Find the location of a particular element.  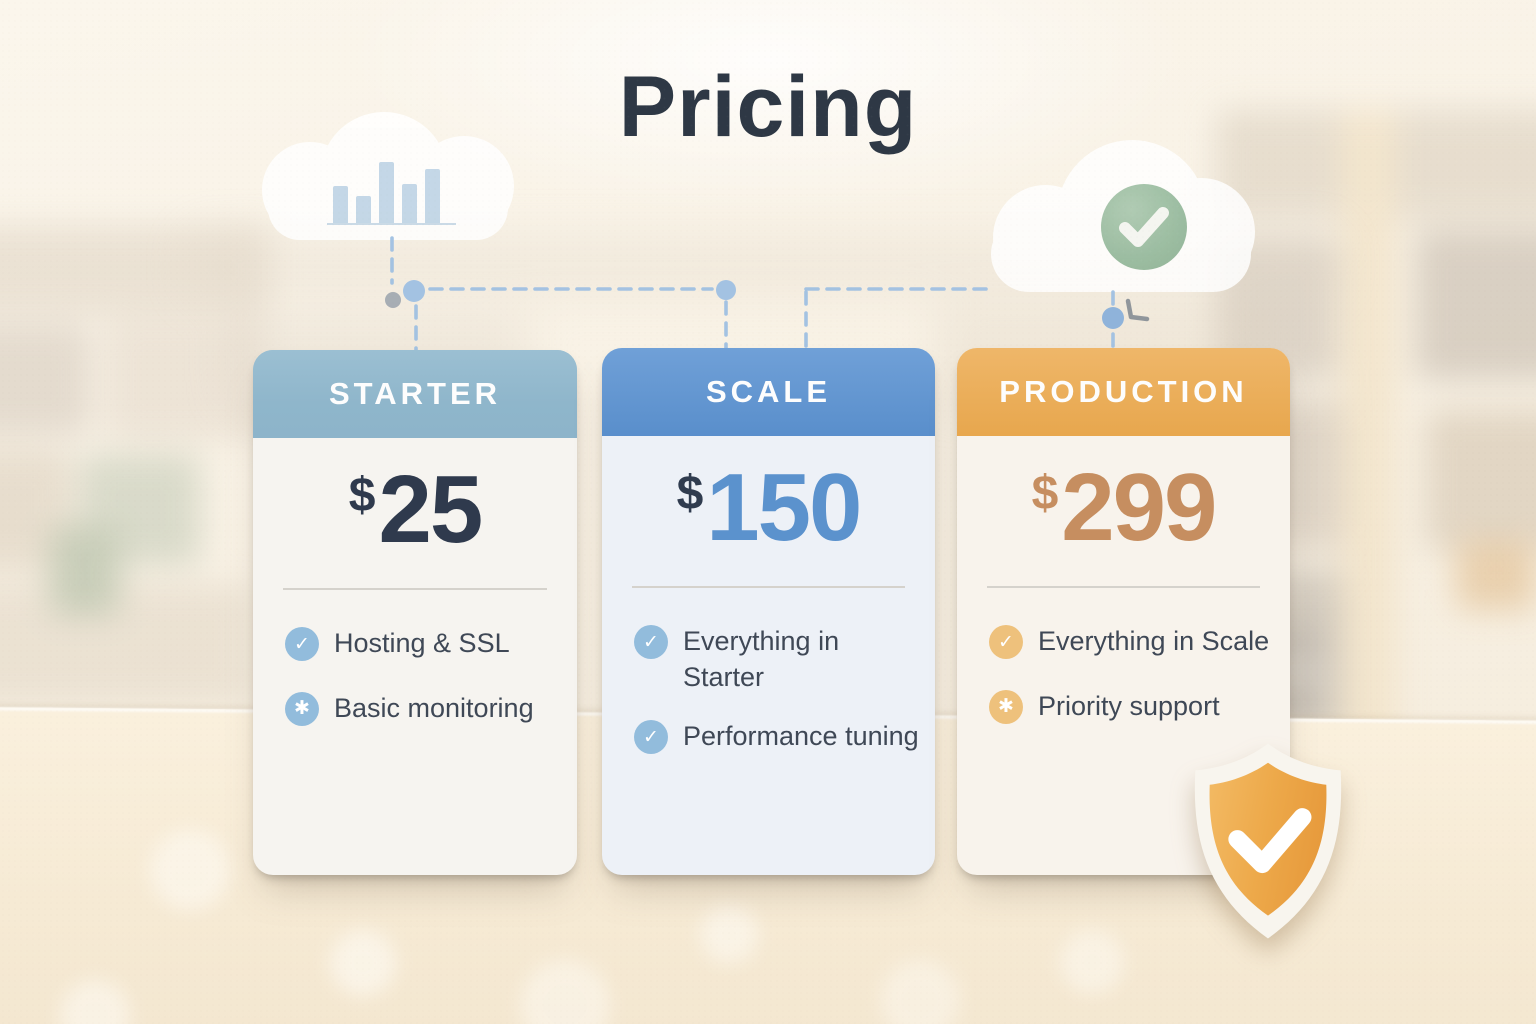

feature-row: ✓ Performance tuning is located at coordinates (776, 737).